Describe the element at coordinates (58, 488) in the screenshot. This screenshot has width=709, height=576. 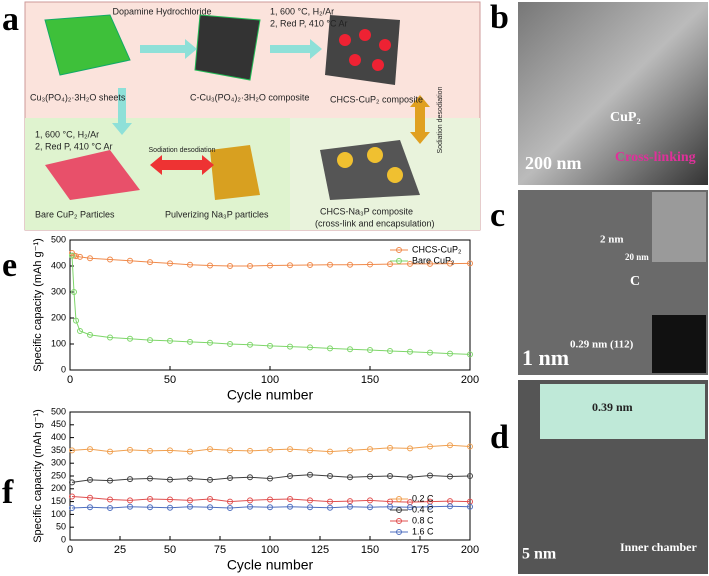
I see `y-tick-label: 200` at that location.